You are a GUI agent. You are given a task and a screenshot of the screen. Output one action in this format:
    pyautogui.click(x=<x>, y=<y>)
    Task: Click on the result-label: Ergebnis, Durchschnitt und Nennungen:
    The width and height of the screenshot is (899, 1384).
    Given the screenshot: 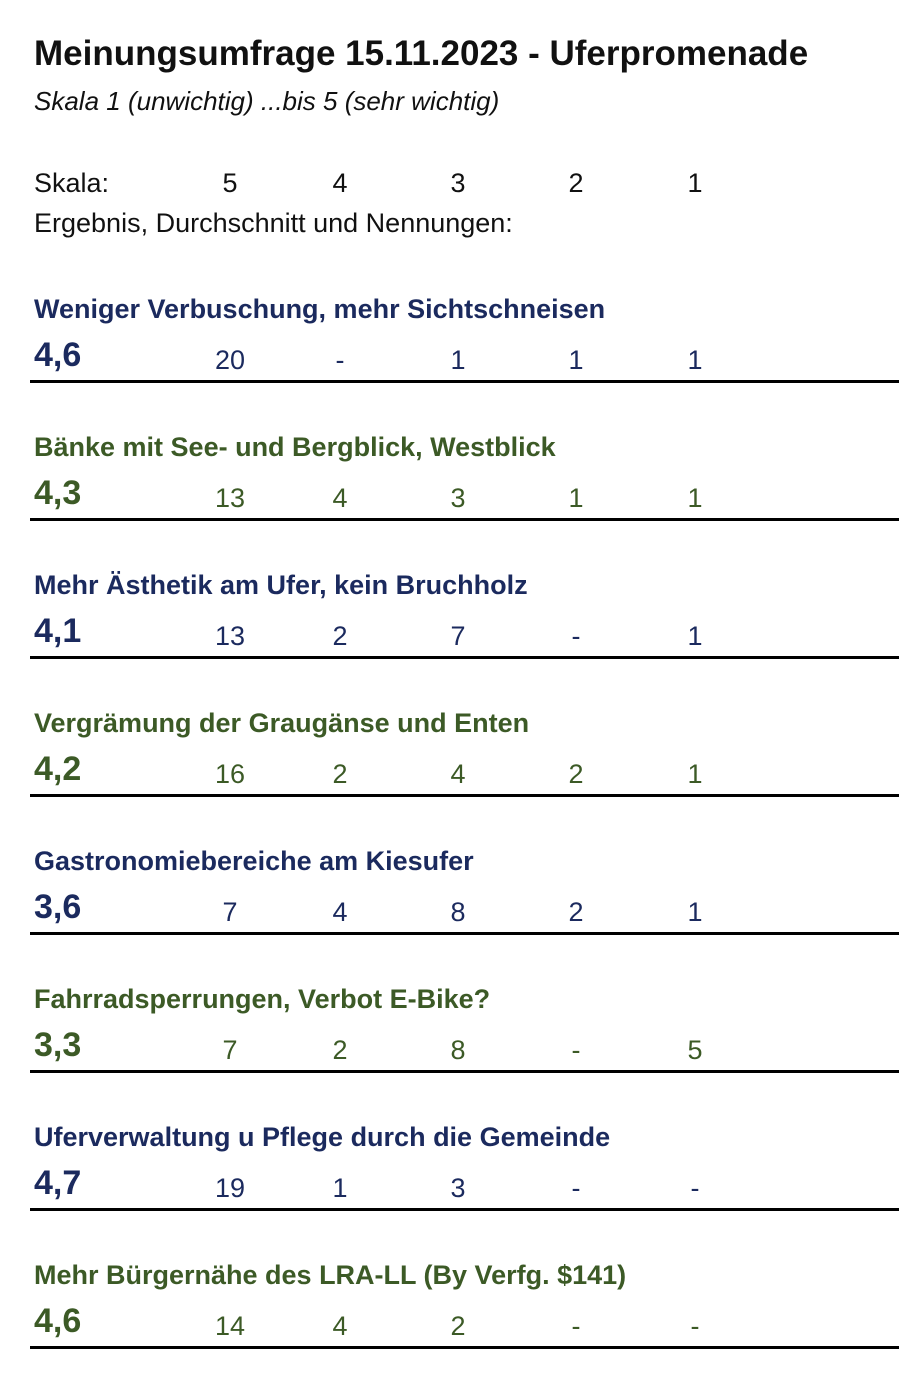 What is the action you would take?
    pyautogui.click(x=273, y=223)
    